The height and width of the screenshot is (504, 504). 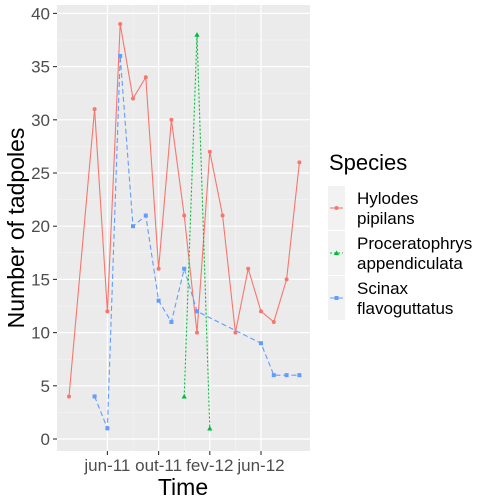 What do you see at coordinates (368, 162) in the screenshot?
I see `legend-title: Species` at bounding box center [368, 162].